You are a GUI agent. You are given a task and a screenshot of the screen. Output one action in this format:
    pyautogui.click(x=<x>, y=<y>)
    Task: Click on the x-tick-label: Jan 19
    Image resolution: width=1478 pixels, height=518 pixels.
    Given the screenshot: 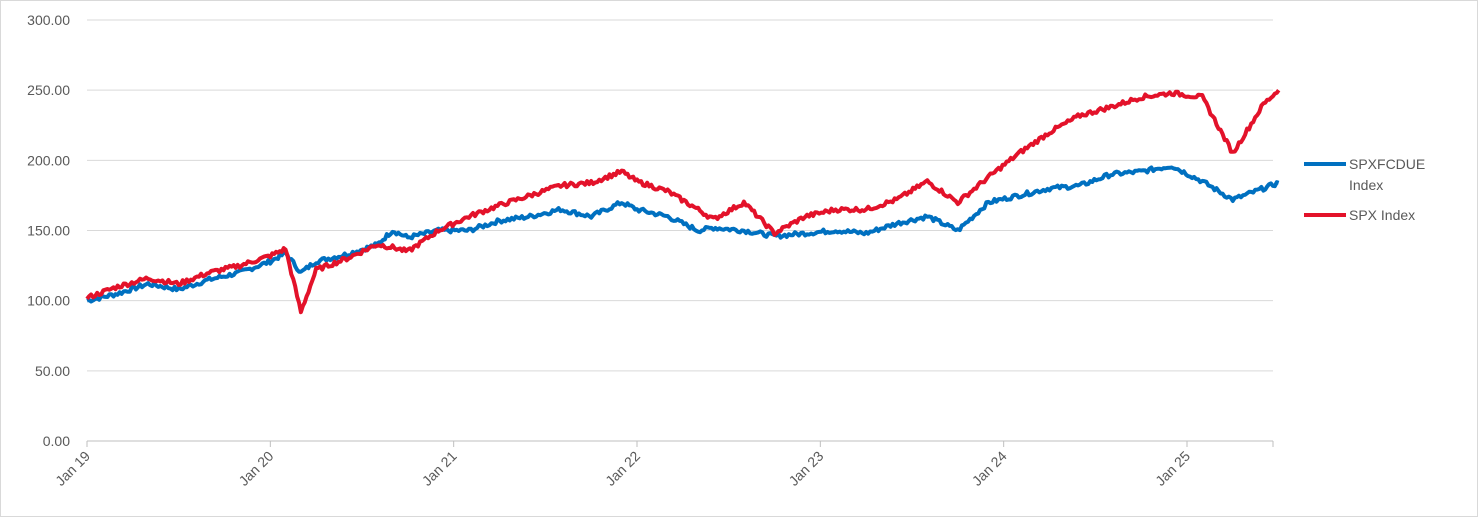 What is the action you would take?
    pyautogui.click(x=72, y=468)
    